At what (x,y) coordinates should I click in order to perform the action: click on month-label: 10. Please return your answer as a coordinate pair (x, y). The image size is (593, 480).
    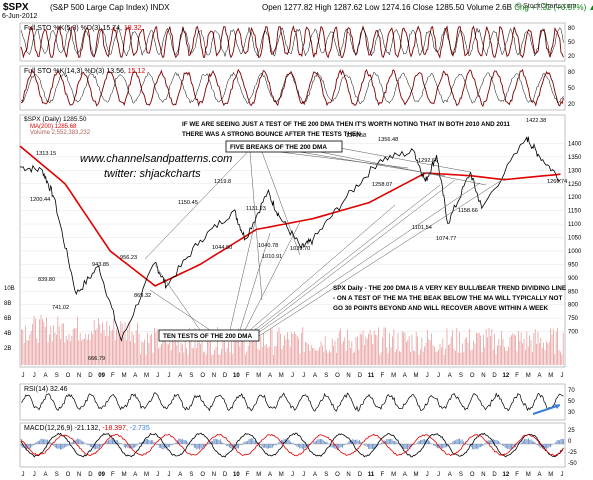
    Looking at the image, I should click on (236, 475).